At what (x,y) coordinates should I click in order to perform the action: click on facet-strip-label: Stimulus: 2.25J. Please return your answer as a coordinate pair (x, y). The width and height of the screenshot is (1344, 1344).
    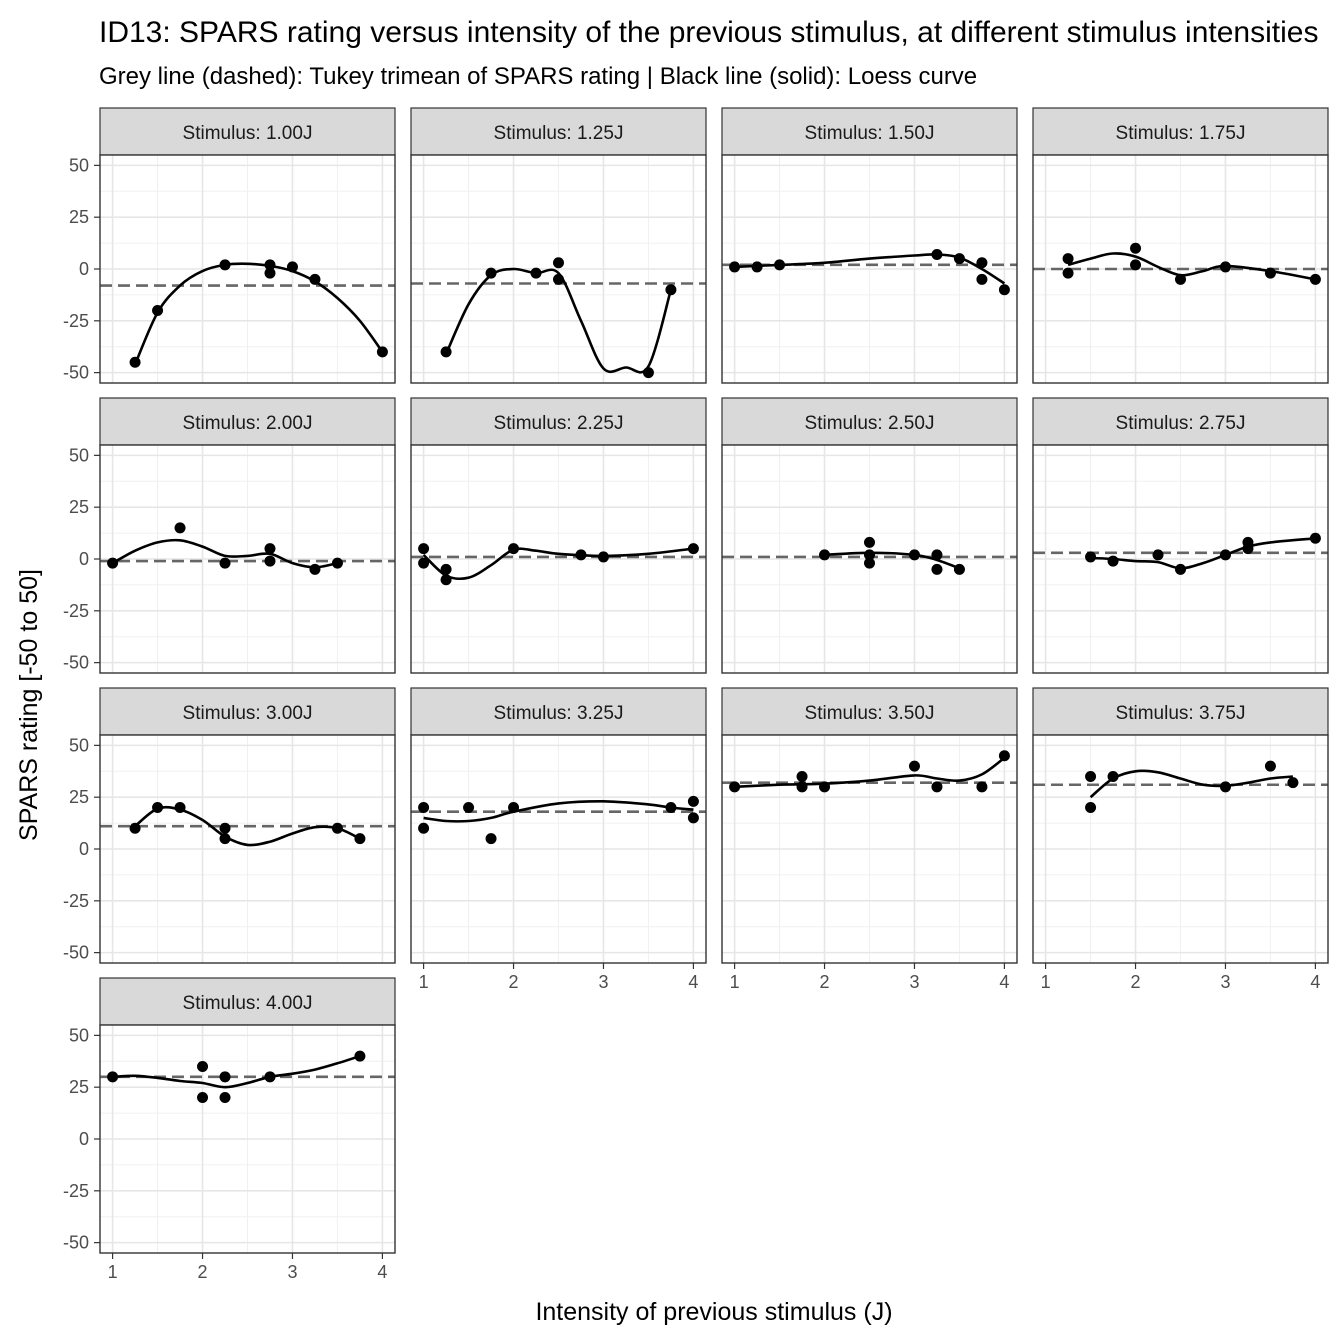
    Looking at the image, I should click on (559, 423).